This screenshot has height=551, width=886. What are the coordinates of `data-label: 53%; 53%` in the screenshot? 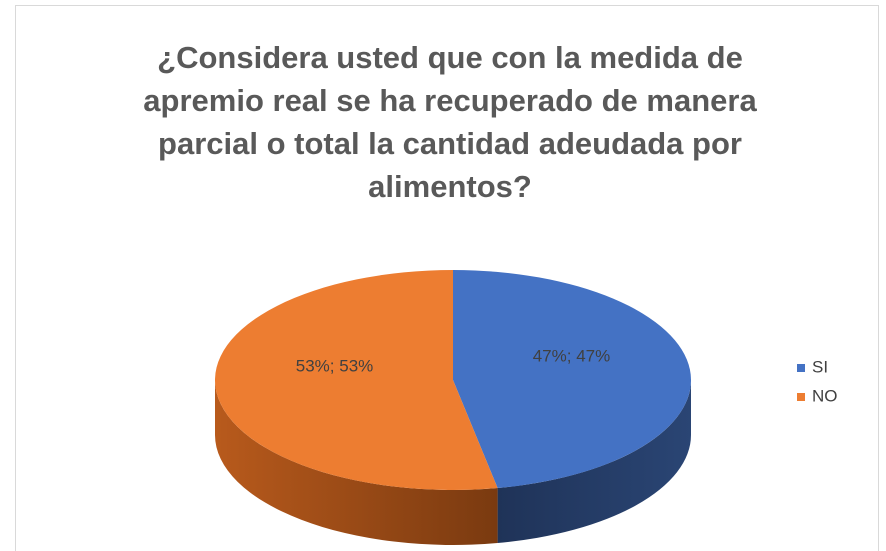 It's located at (335, 366).